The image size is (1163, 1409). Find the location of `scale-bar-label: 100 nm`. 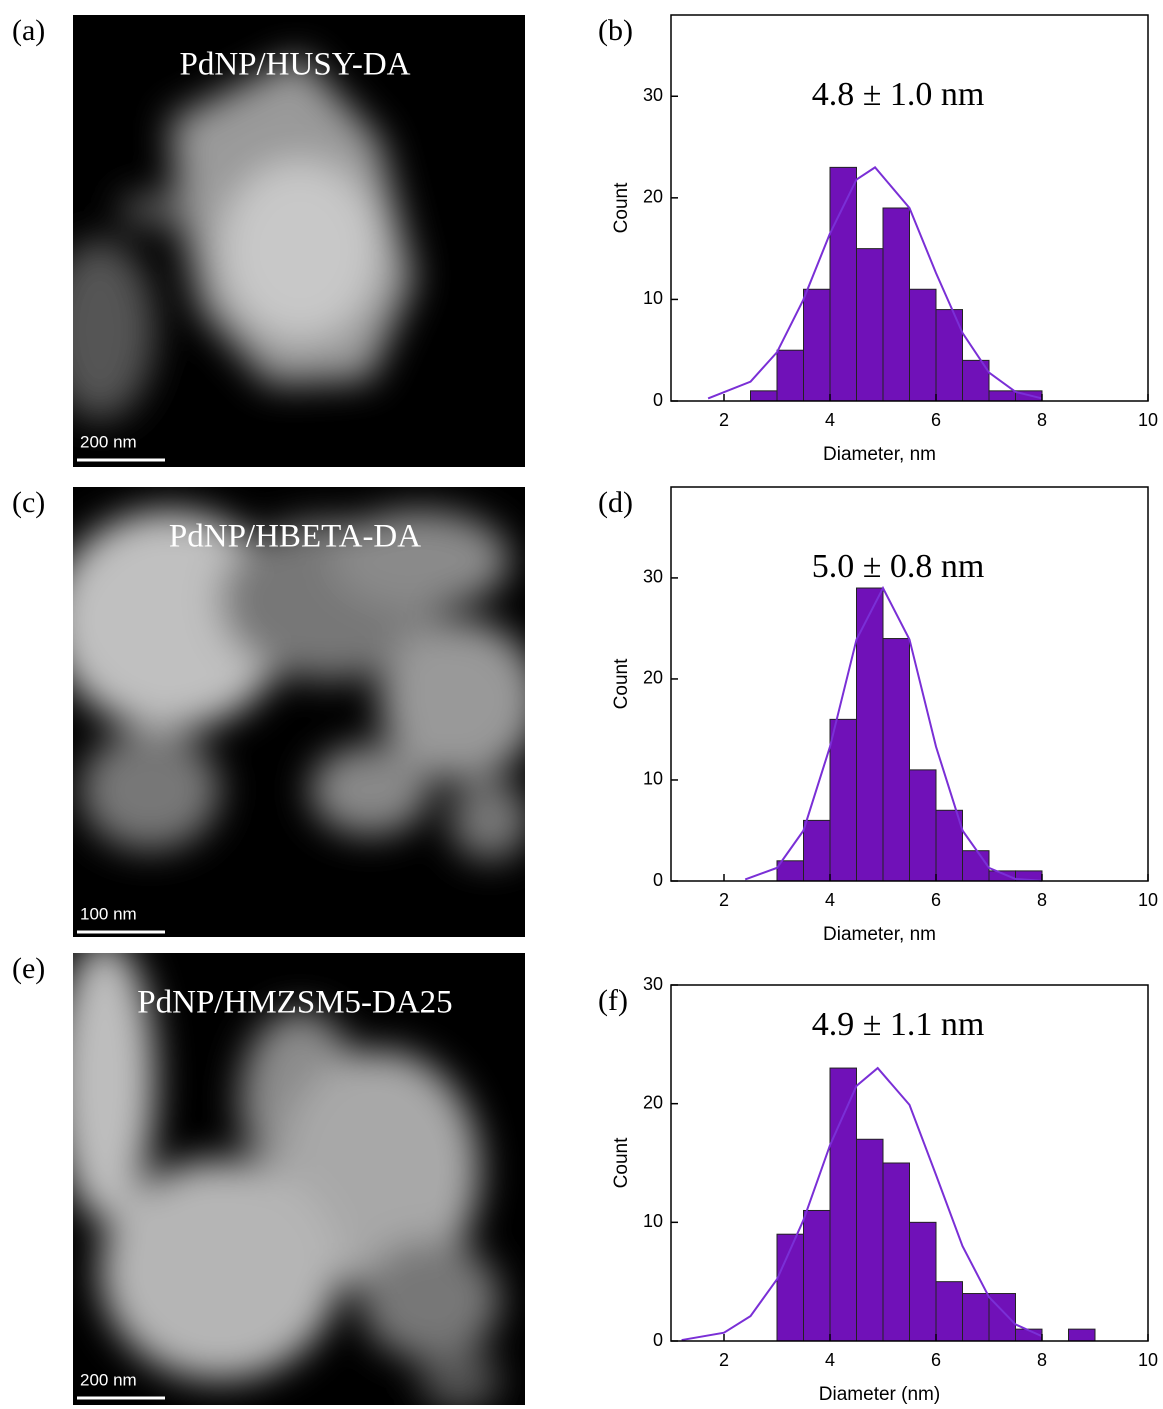

scale-bar-label: 100 nm is located at coordinates (108, 913).